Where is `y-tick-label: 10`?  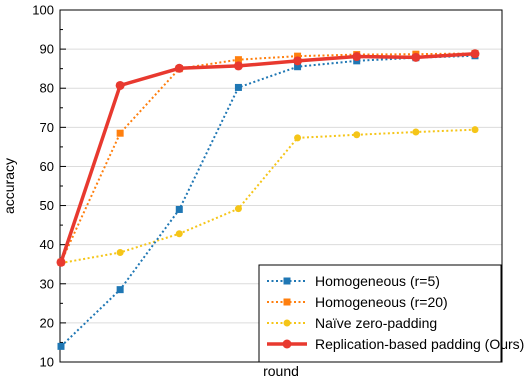
y-tick-label: 10 is located at coordinates (47, 362).